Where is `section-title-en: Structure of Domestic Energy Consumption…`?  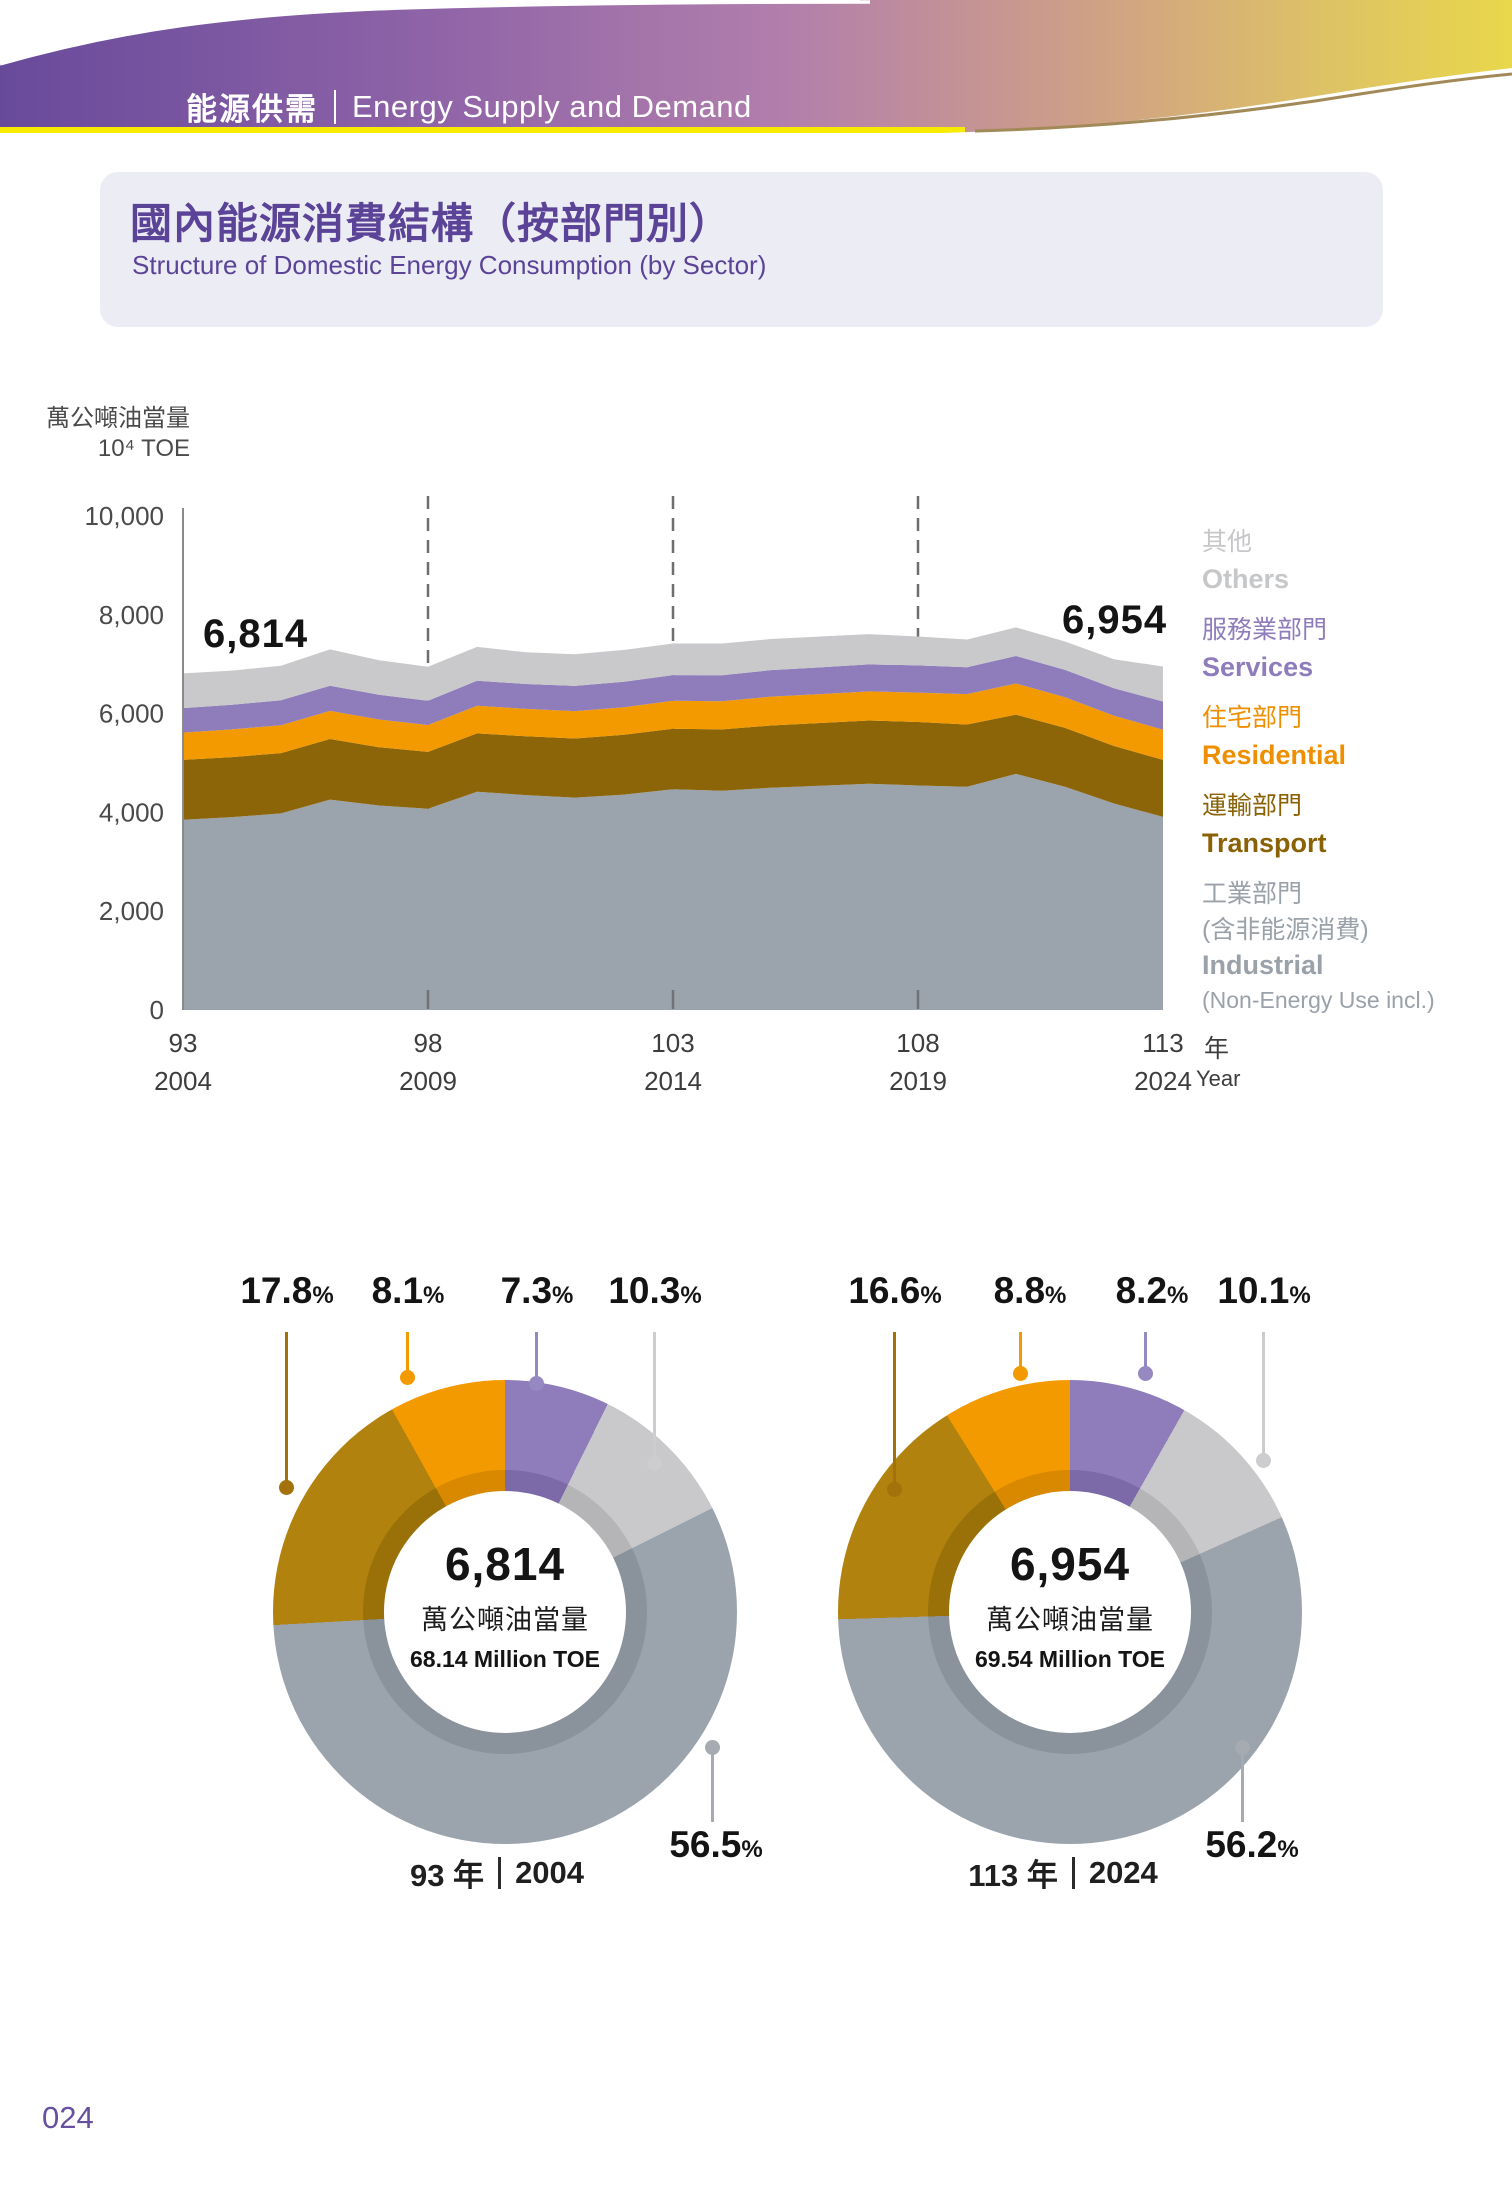 section-title-en: Structure of Domestic Energy Consumption… is located at coordinates (449, 265).